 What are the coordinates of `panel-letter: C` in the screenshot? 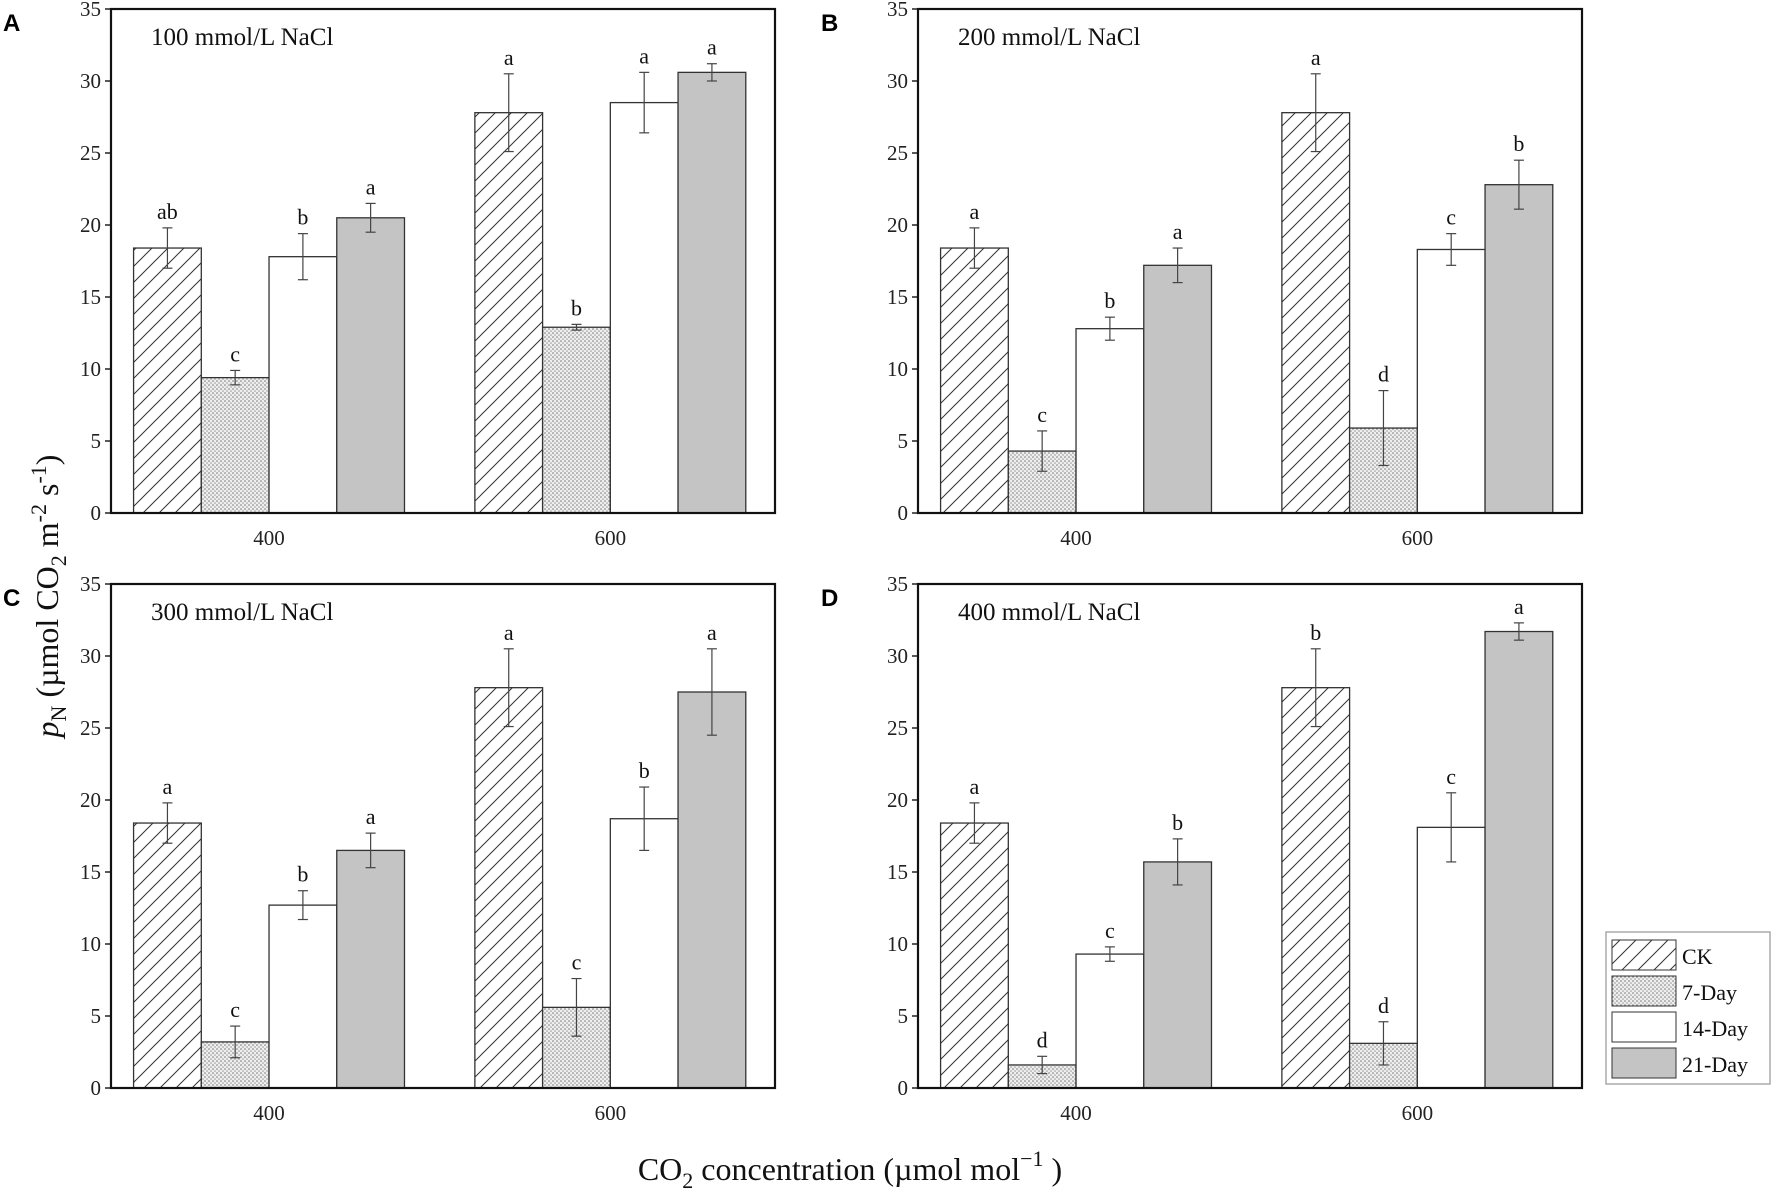 It's located at (11, 598).